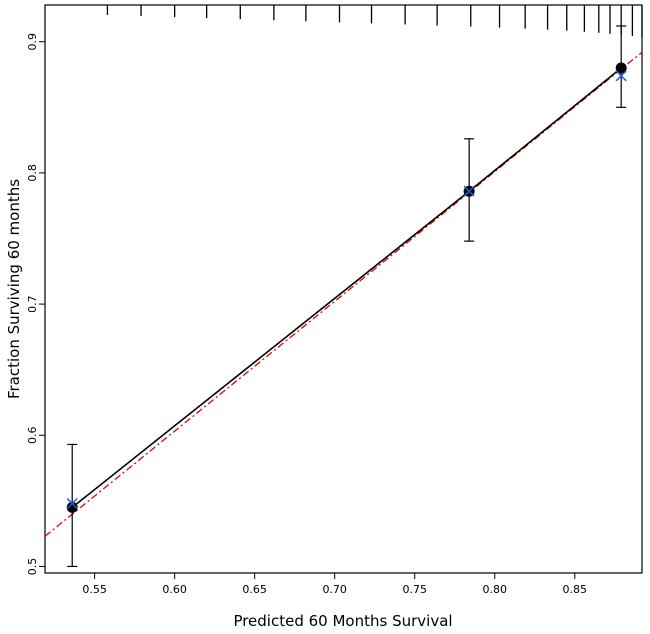 Image resolution: width=650 pixels, height=634 pixels. Describe the element at coordinates (32, 436) in the screenshot. I see `y-tick-label-1: 0.6` at that location.